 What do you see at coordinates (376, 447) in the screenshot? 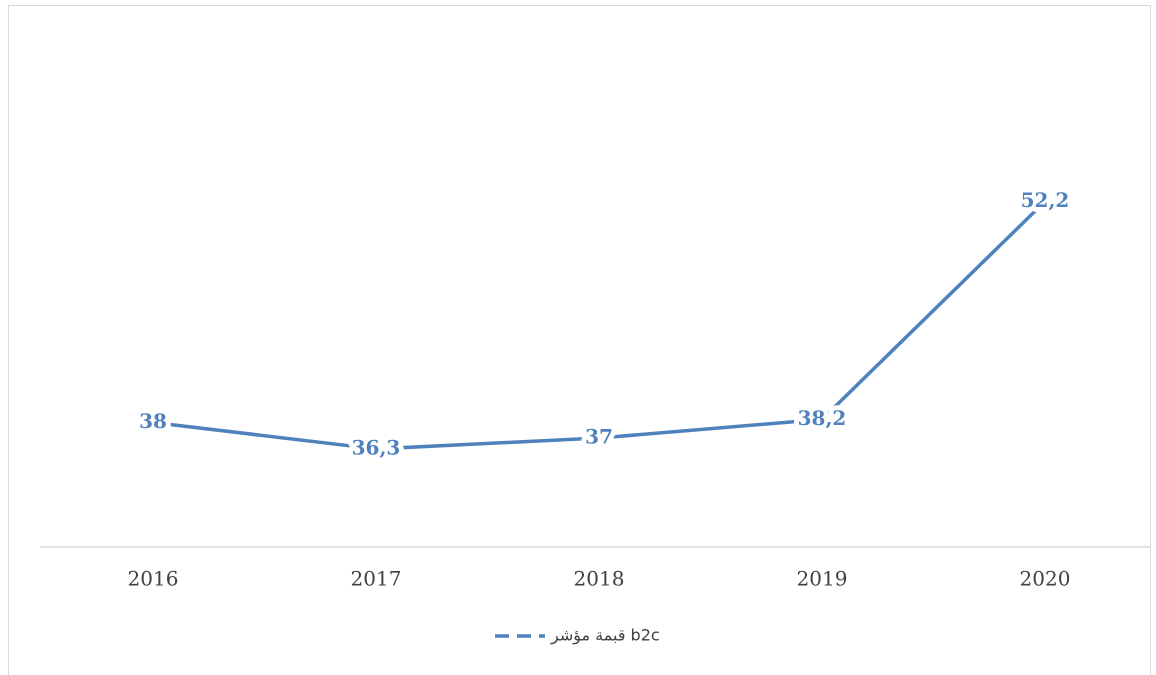
I see `data-label: 36,3` at bounding box center [376, 447].